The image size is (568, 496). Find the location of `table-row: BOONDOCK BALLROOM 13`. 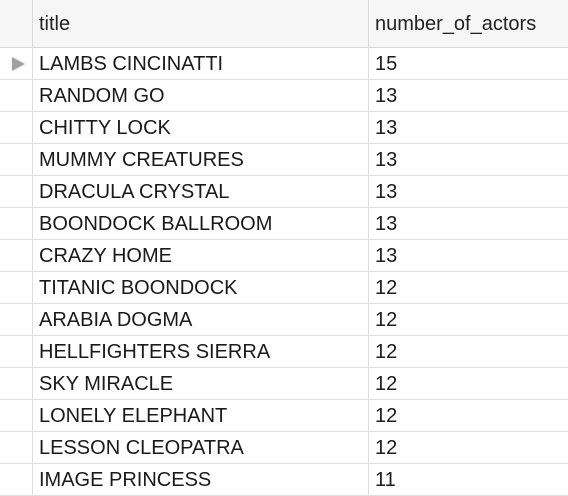

table-row: BOONDOCK BALLROOM 13 is located at coordinates (284, 224).